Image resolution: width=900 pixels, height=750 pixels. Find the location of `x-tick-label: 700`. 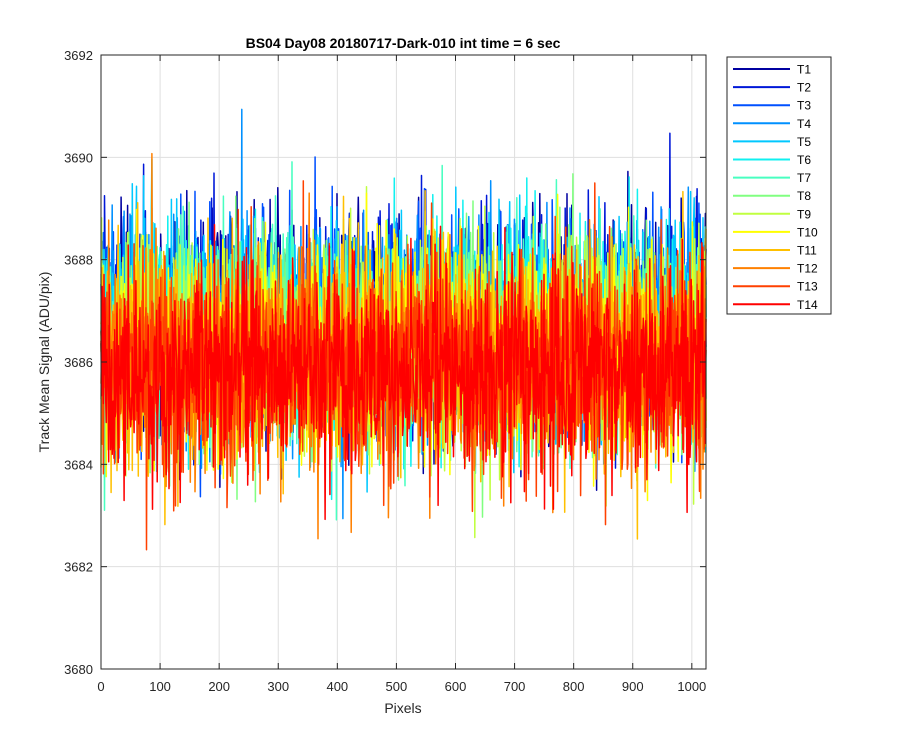

x-tick-label: 700 is located at coordinates (515, 686).